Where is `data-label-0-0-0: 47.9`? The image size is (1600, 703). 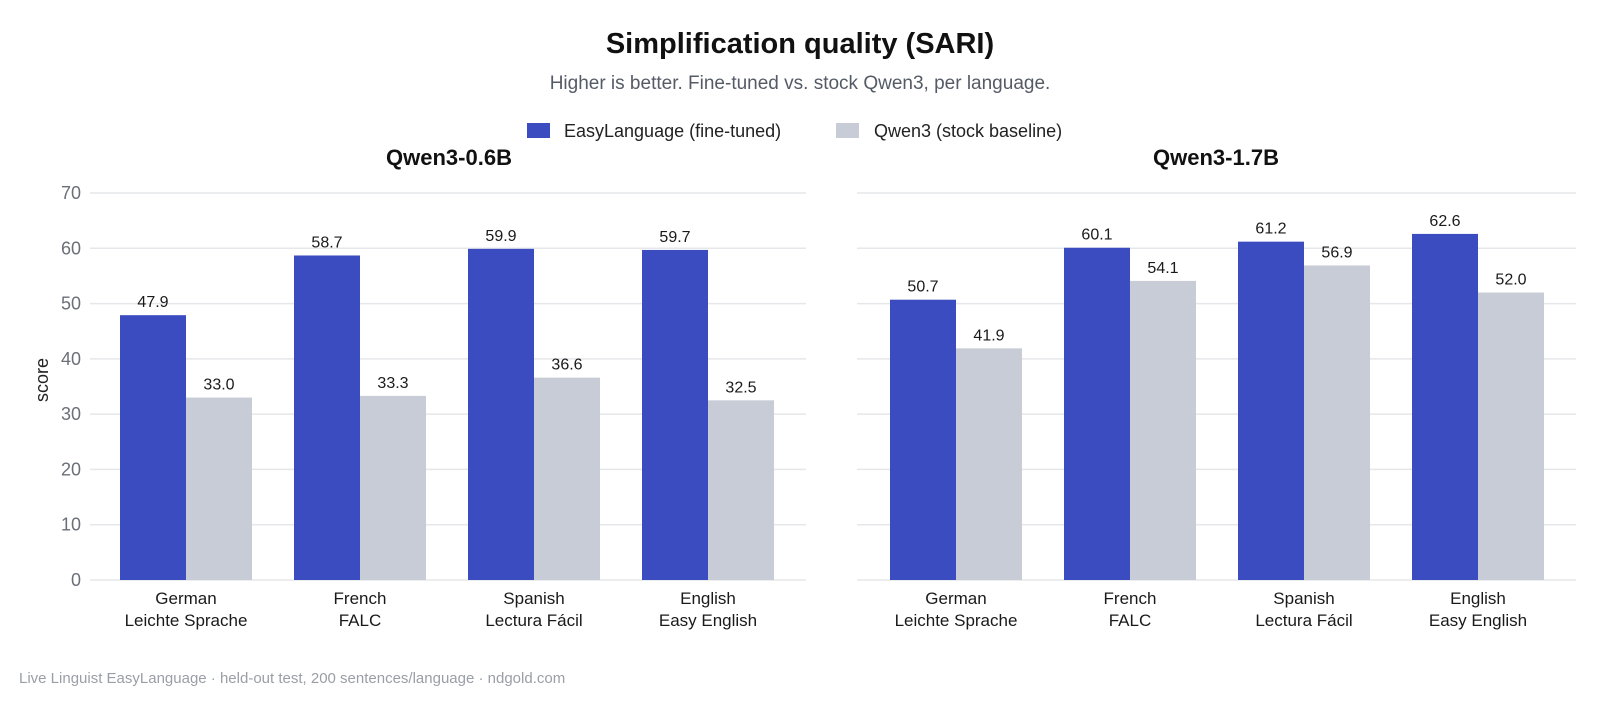
data-label-0-0-0: 47.9 is located at coordinates (152, 302).